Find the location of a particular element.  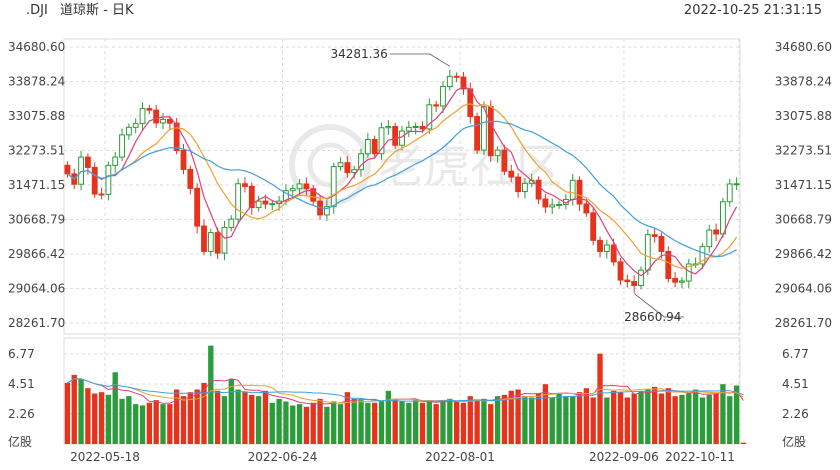

volume-tick-label-right: 4.51 is located at coordinates (795, 384).